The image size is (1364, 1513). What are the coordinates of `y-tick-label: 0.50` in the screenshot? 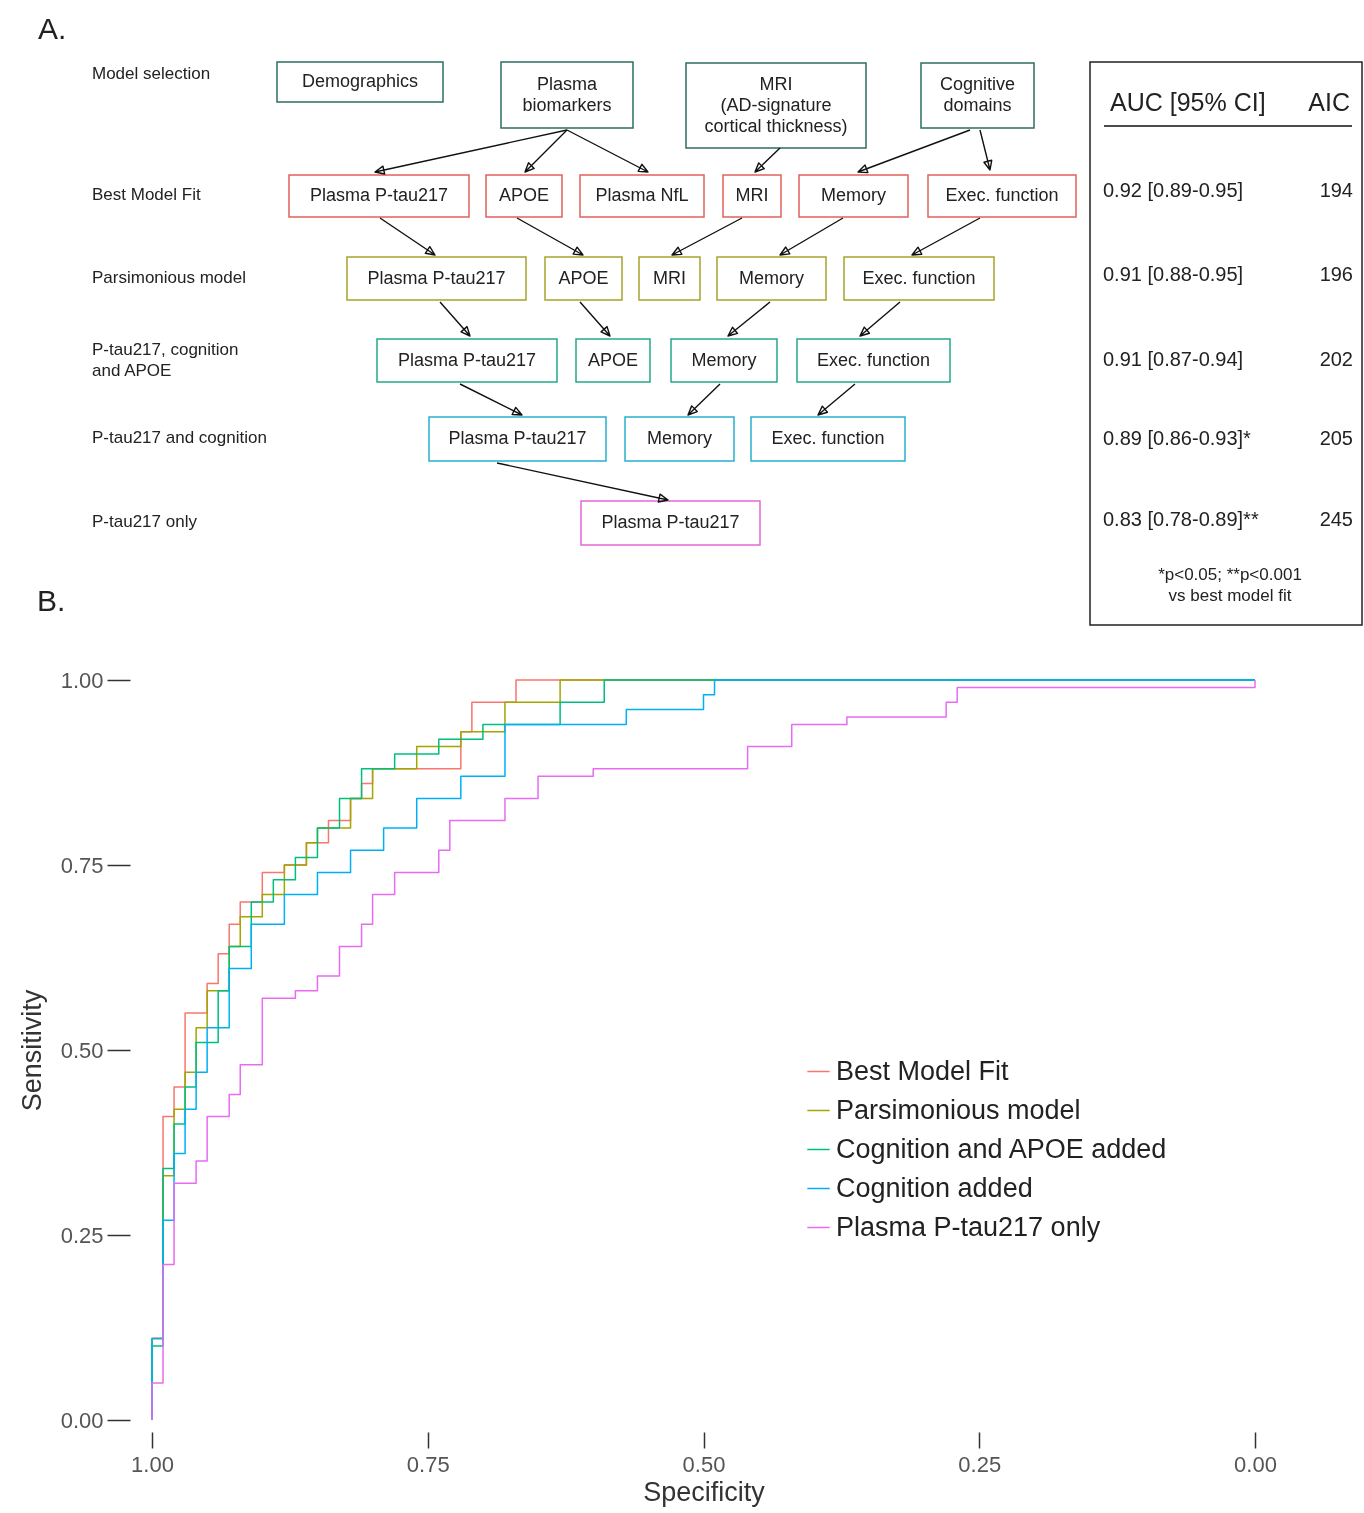 It's located at (82, 1050).